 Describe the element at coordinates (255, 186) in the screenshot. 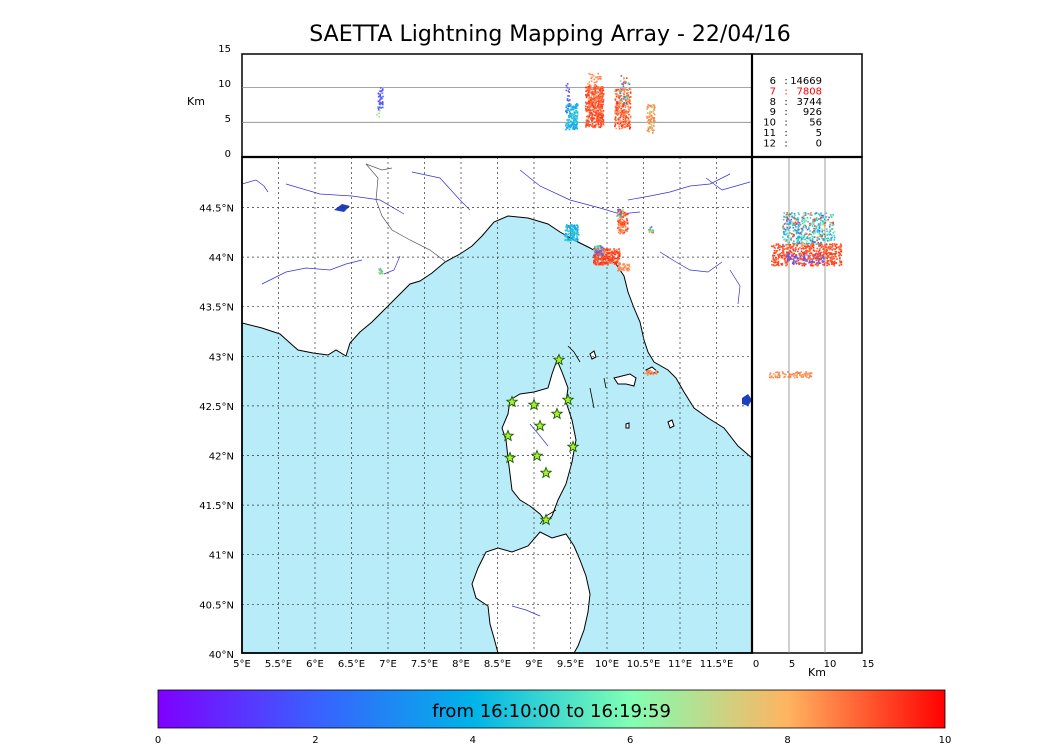

I see `river` at that location.